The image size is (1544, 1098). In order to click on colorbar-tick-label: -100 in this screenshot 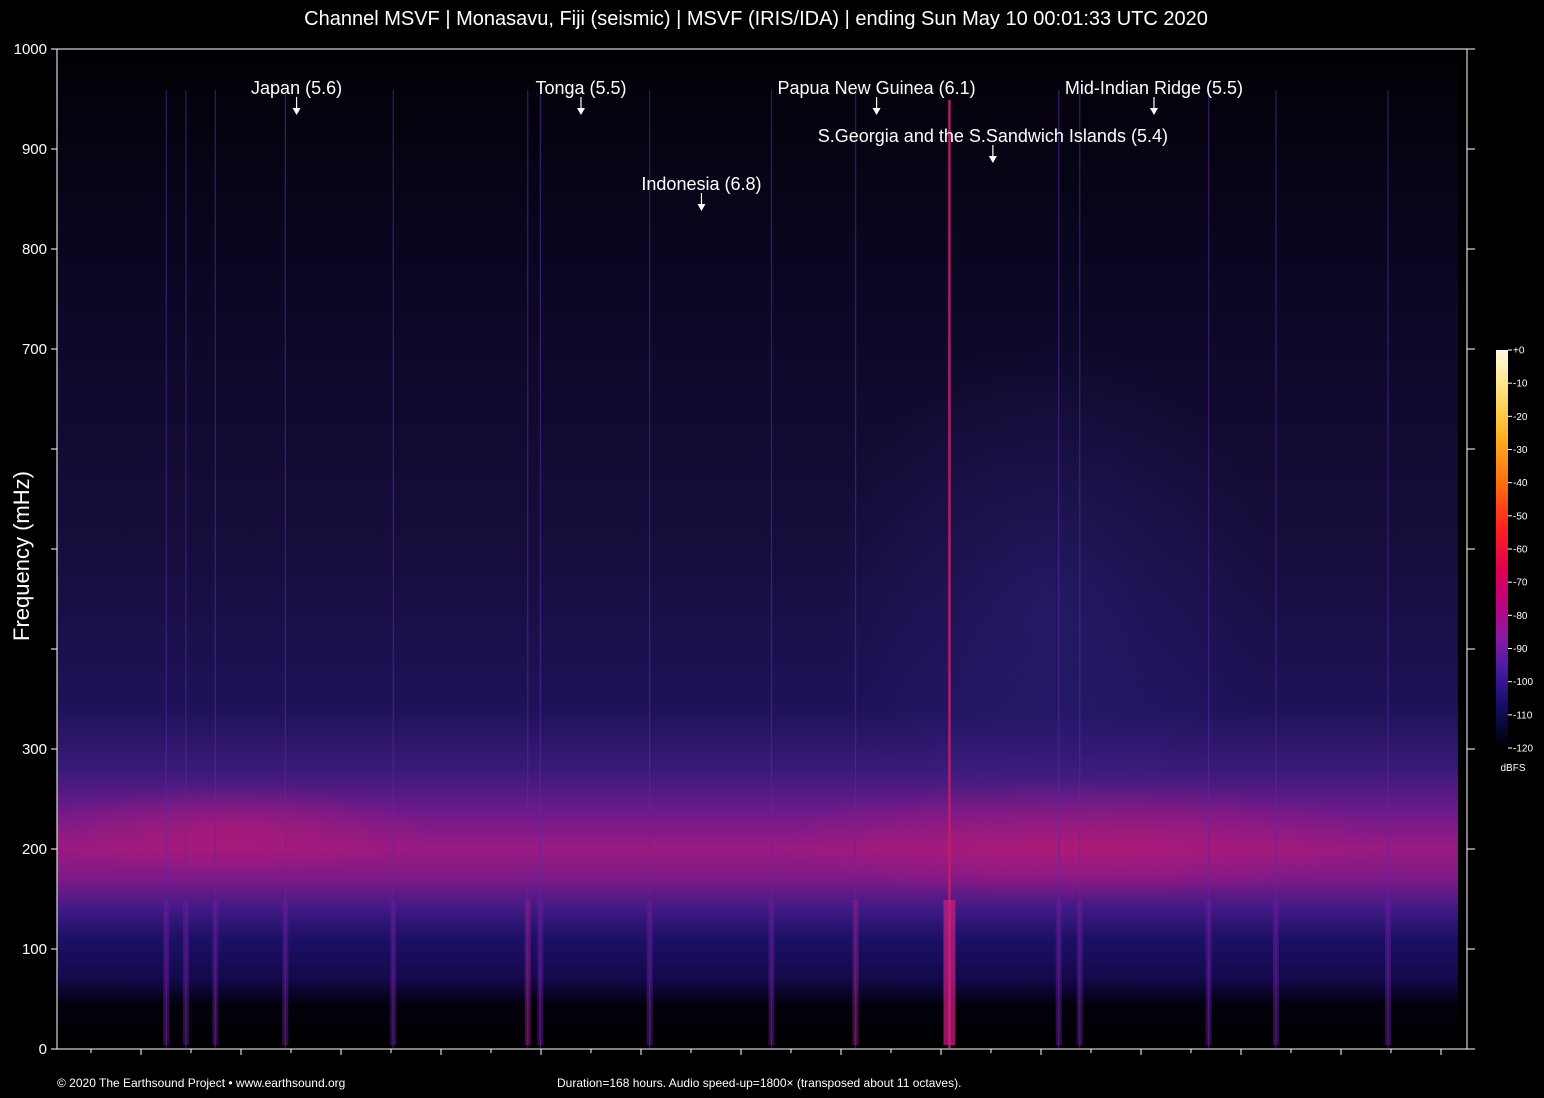, I will do `click(1523, 682)`.